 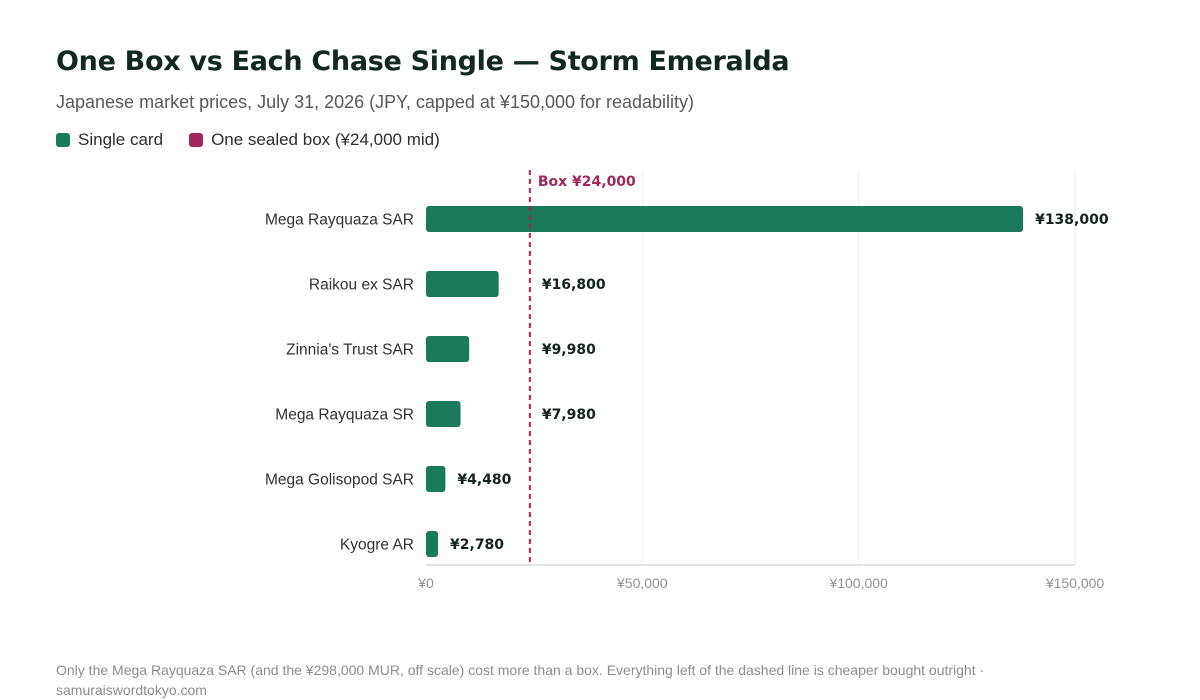 I want to click on category-label: Mega Rayquaza SR, so click(x=344, y=415).